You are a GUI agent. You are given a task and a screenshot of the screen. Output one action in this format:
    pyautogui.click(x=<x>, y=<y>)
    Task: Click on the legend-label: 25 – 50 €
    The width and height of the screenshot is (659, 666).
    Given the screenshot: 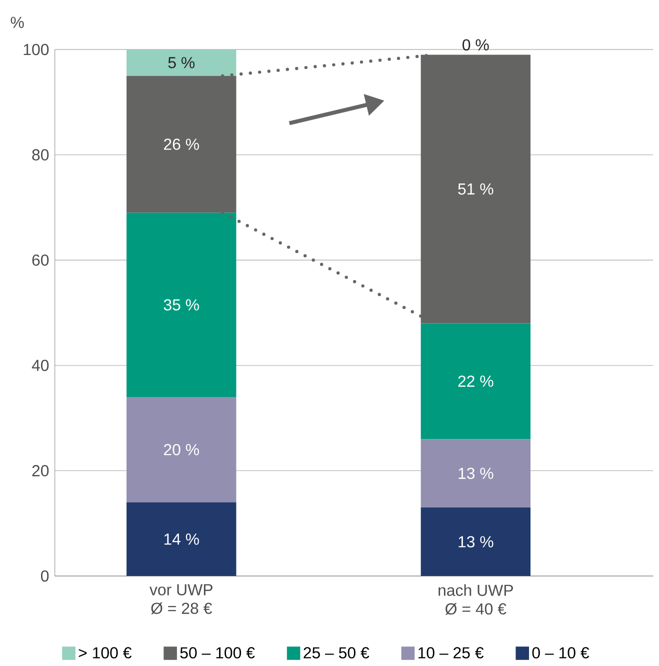 What is the action you would take?
    pyautogui.click(x=336, y=652)
    